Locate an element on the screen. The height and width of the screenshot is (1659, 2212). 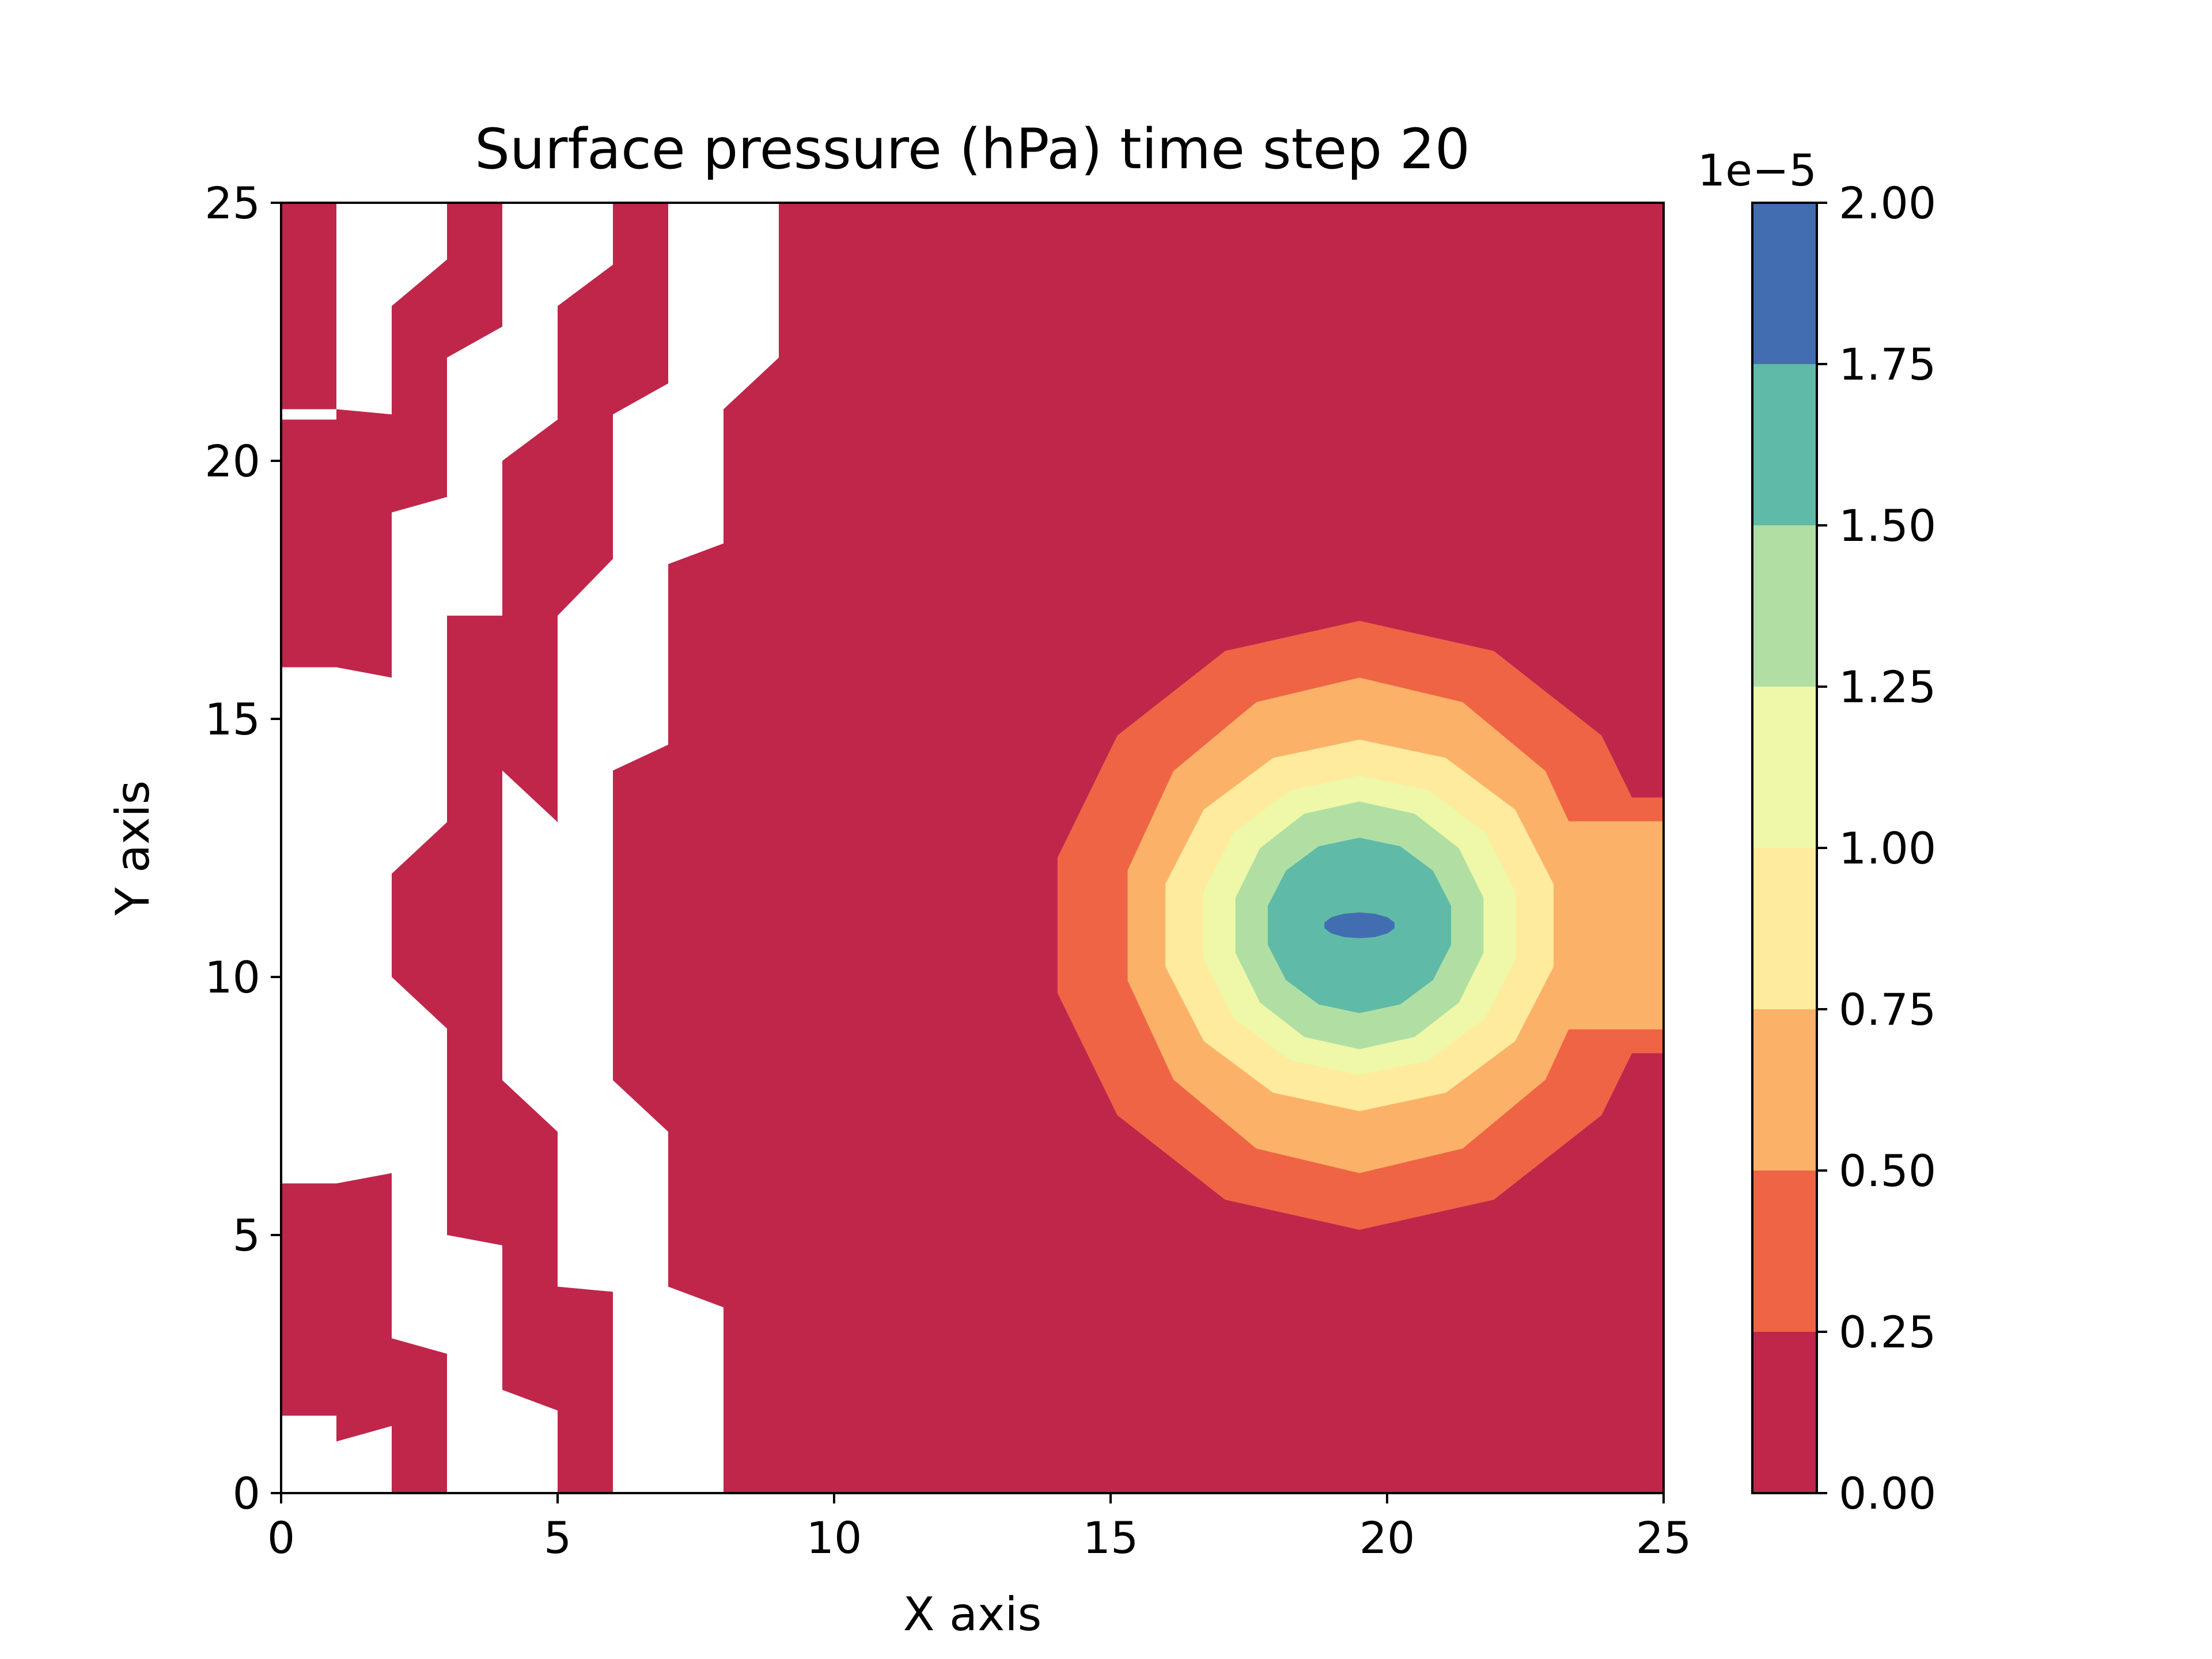
colorbar-tick-label: 1.00 is located at coordinates (1887, 848).